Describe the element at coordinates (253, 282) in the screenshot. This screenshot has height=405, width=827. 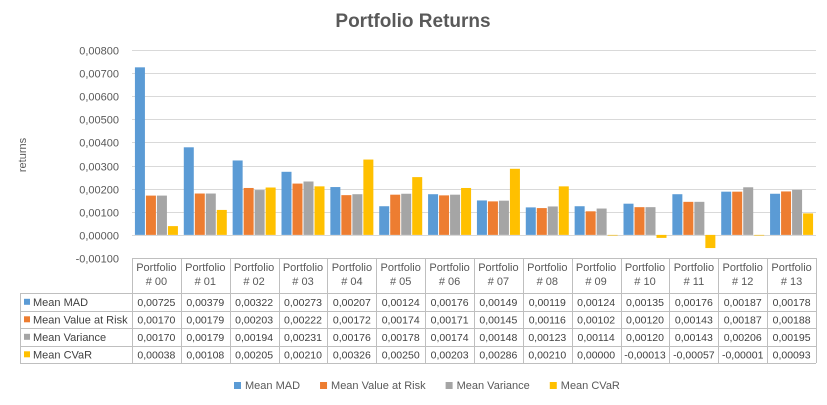
I see `category-label: # 02` at that location.